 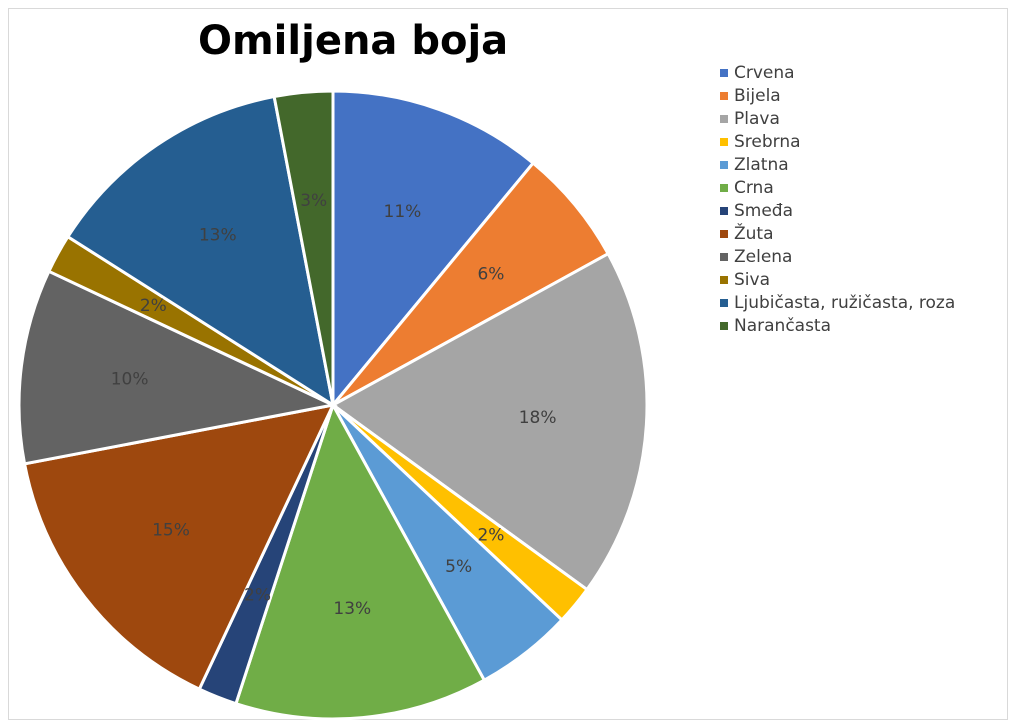 What do you see at coordinates (313, 201) in the screenshot?
I see `data-label-narancasta: 3%` at bounding box center [313, 201].